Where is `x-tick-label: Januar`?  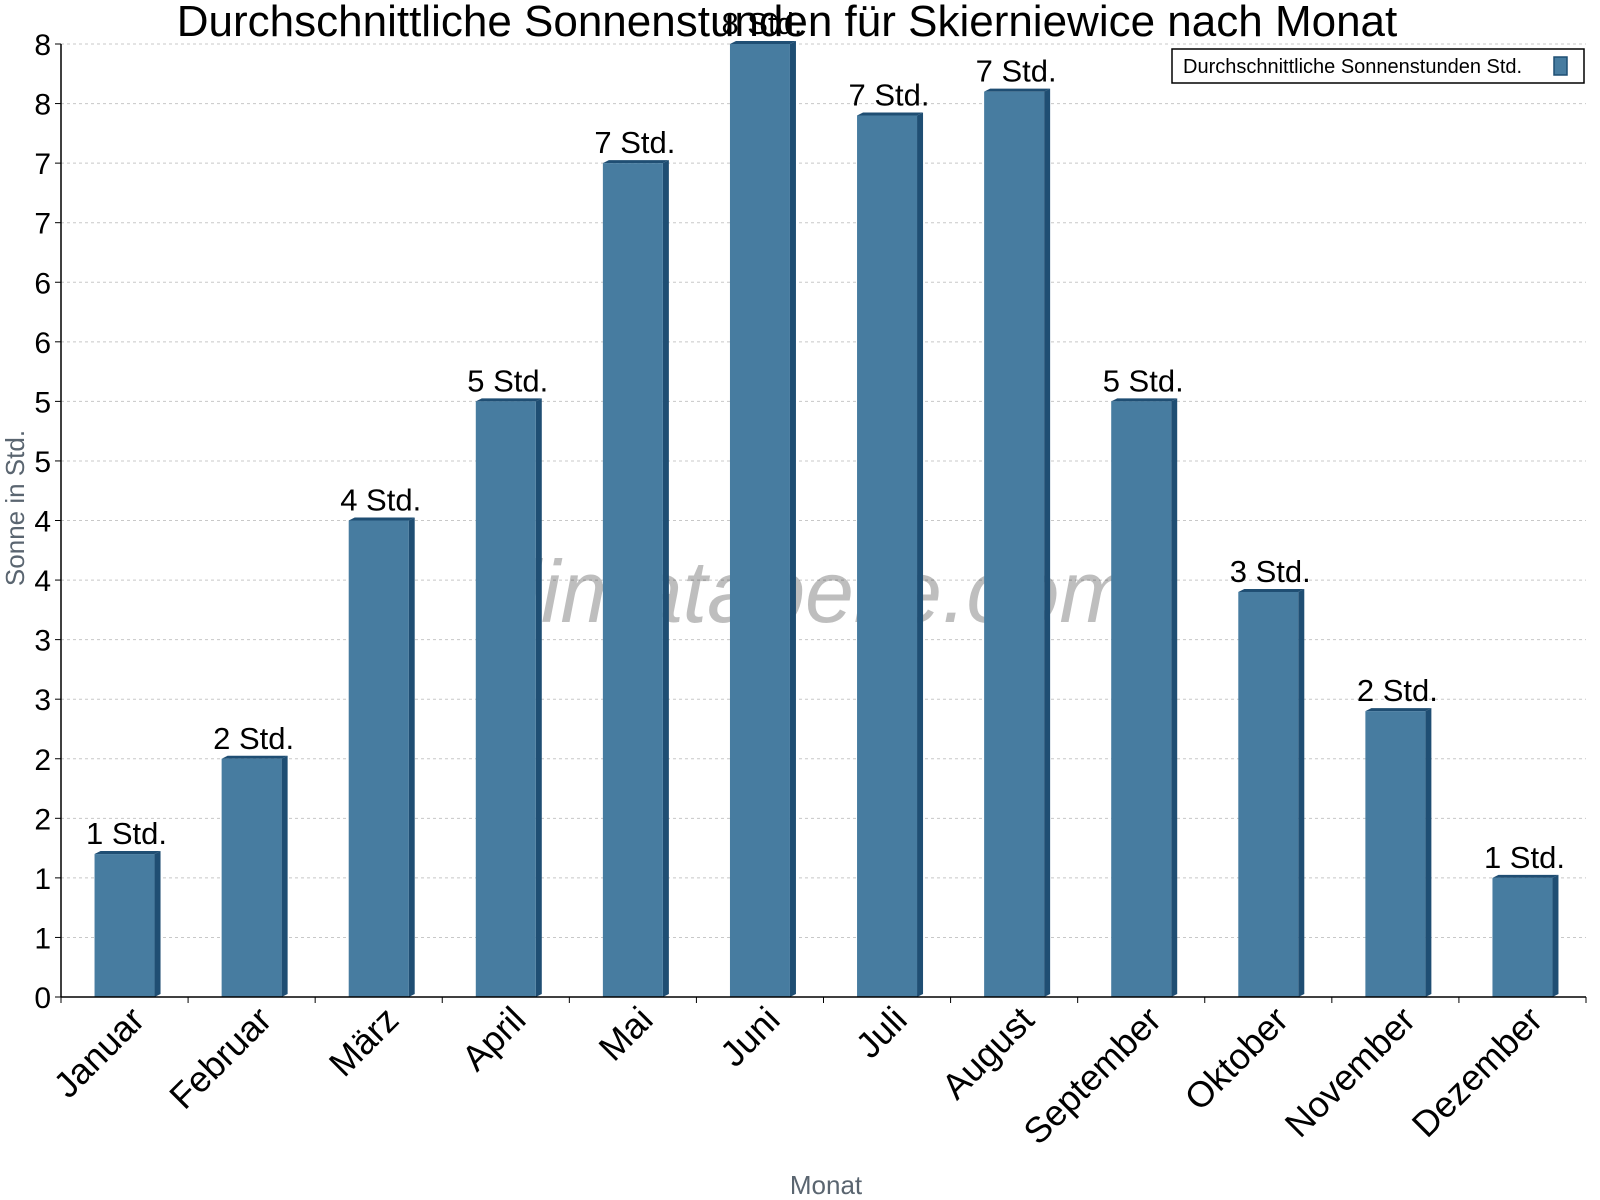
x-tick-label: Januar is located at coordinates (98, 1052).